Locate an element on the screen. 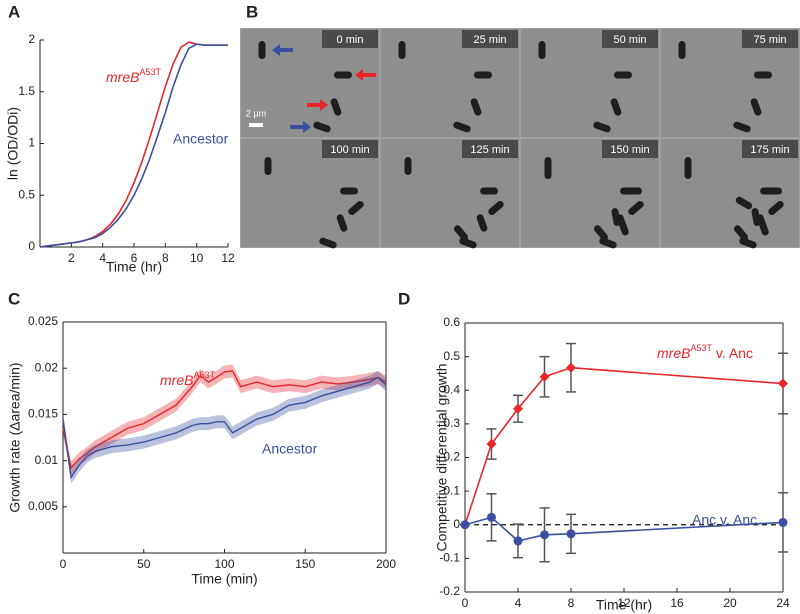  y-tick-label: -0.2 is located at coordinates (449, 591).